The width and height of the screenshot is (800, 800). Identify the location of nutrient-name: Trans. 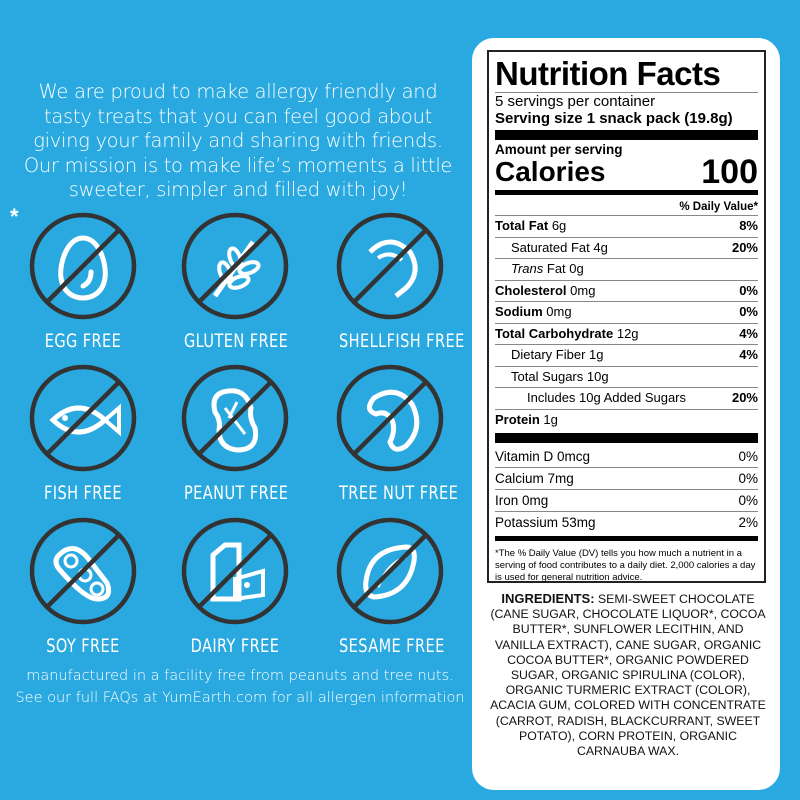
(527, 268).